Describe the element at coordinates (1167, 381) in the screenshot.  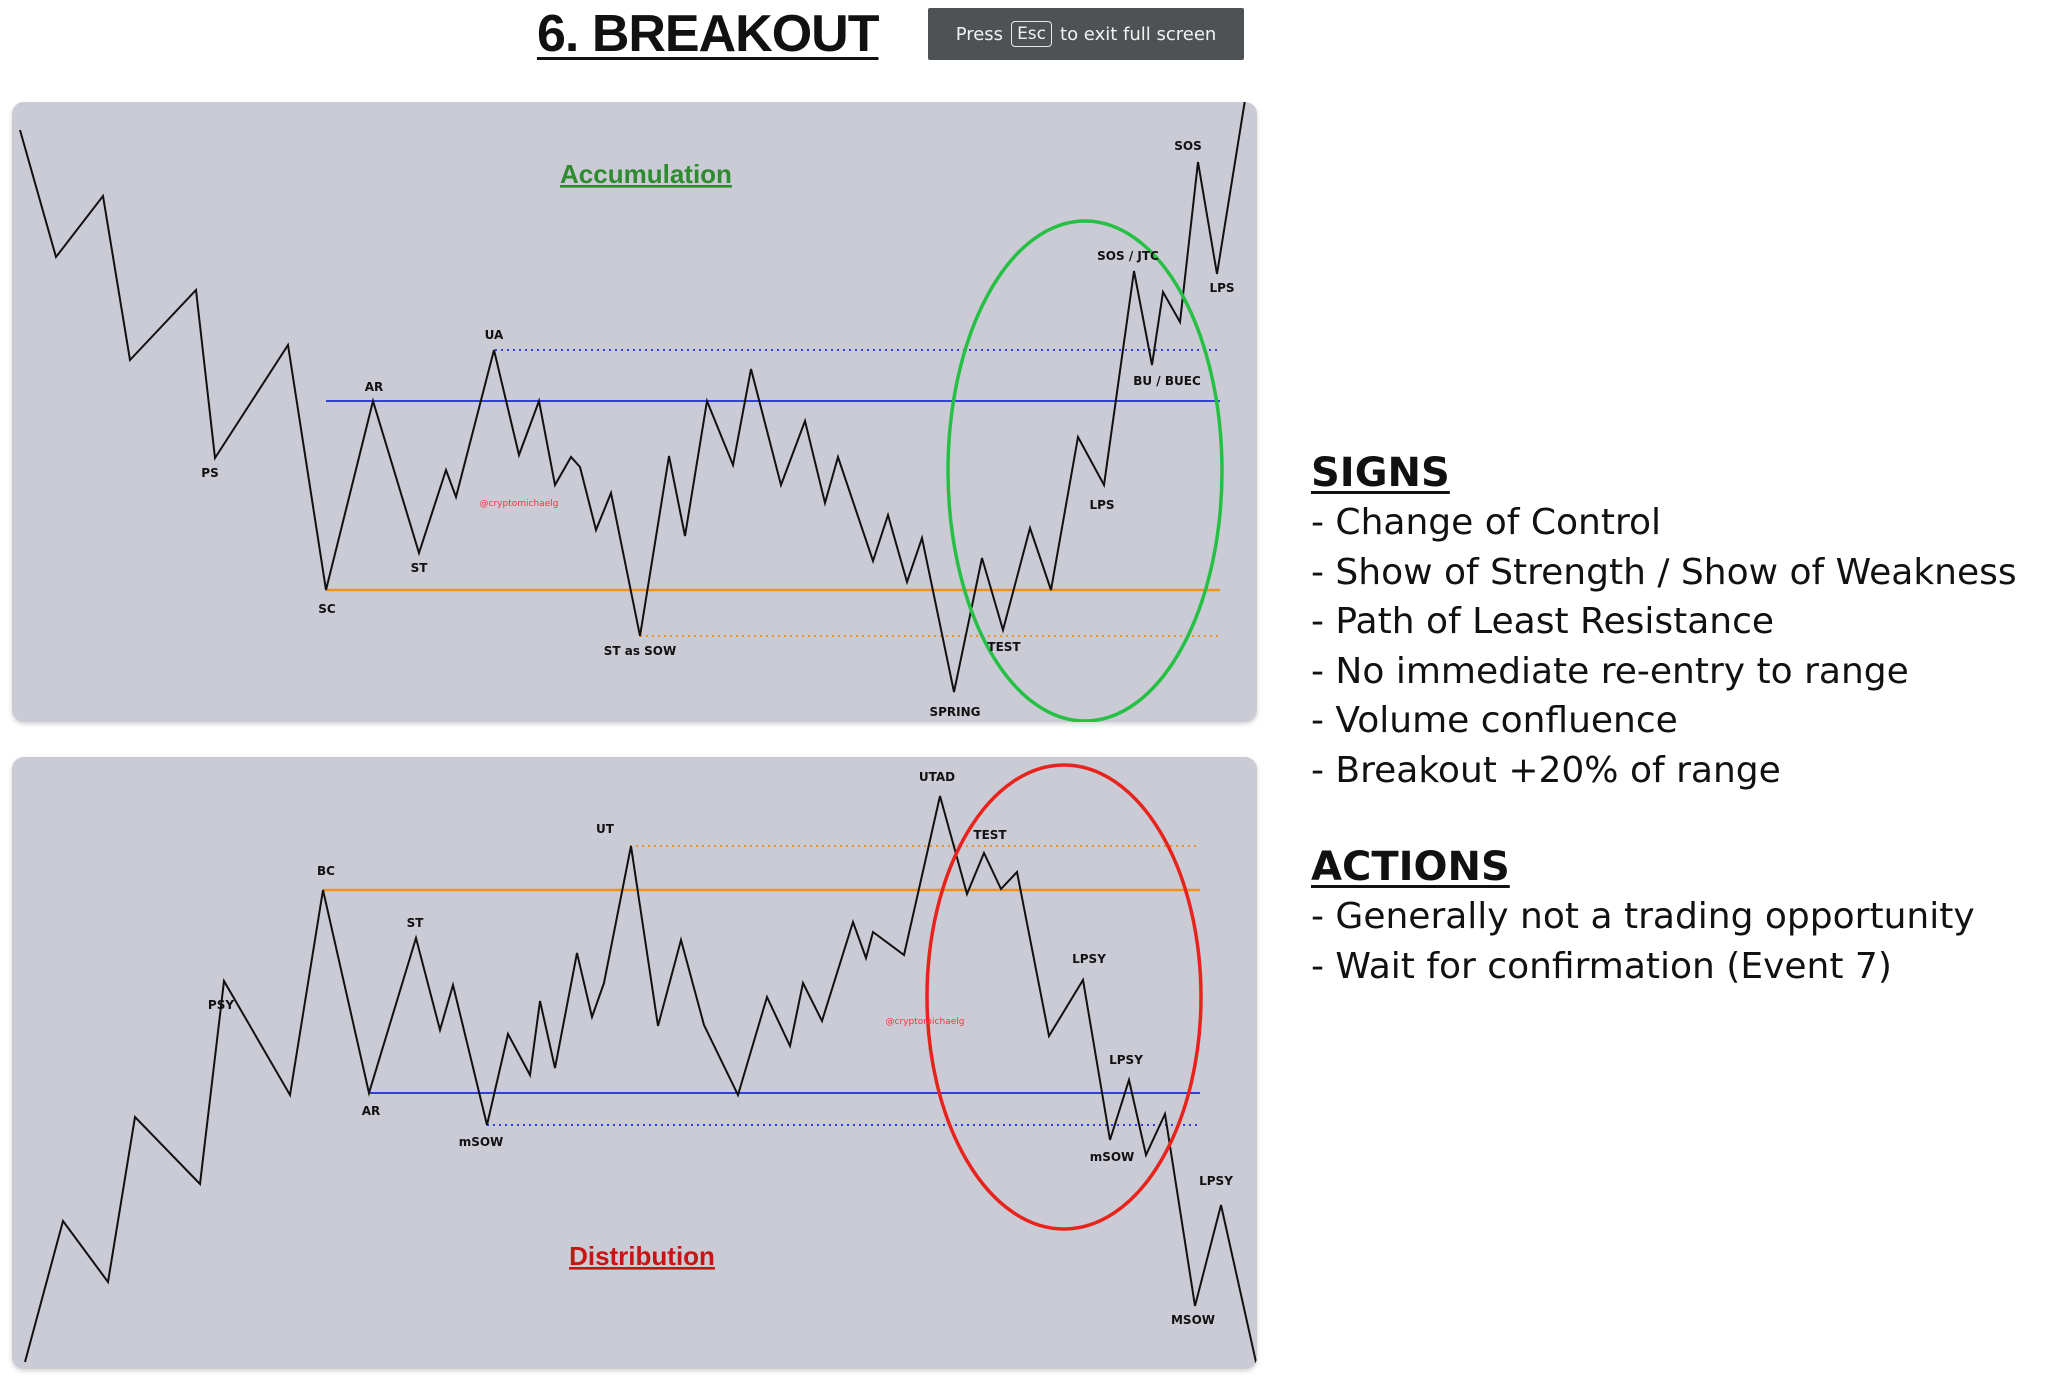
I see `acc-label-bu-buec: BU / BUEC` at that location.